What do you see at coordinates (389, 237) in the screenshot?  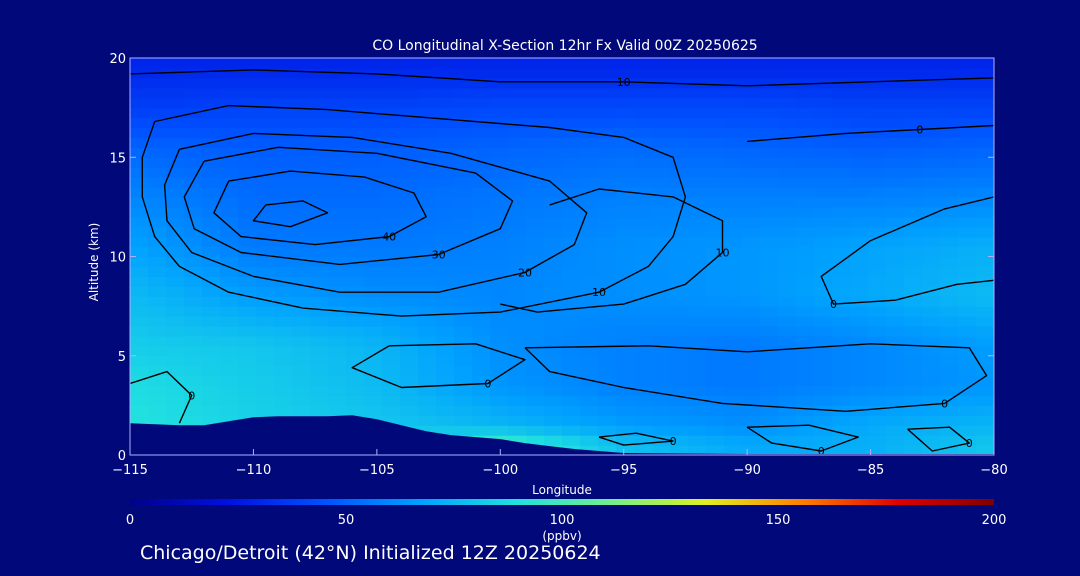 I see `contour-label: 40` at bounding box center [389, 237].